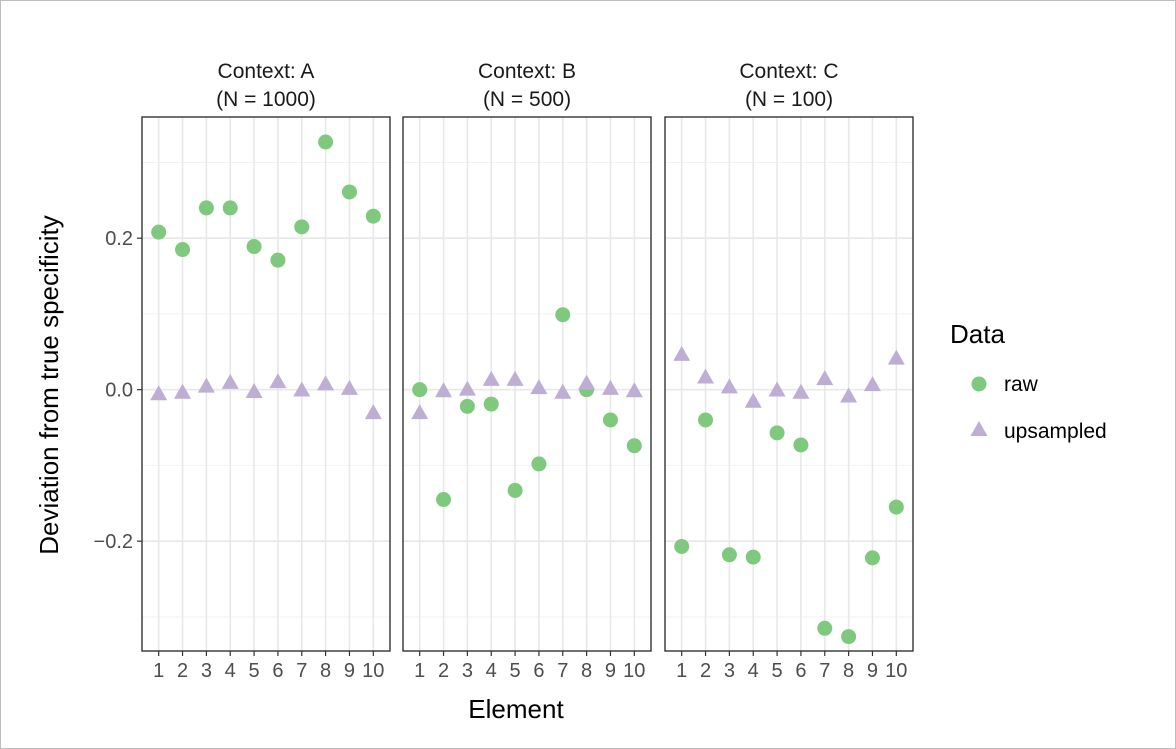 The image size is (1176, 749). I want to click on facet-title: Context: B, so click(527, 71).